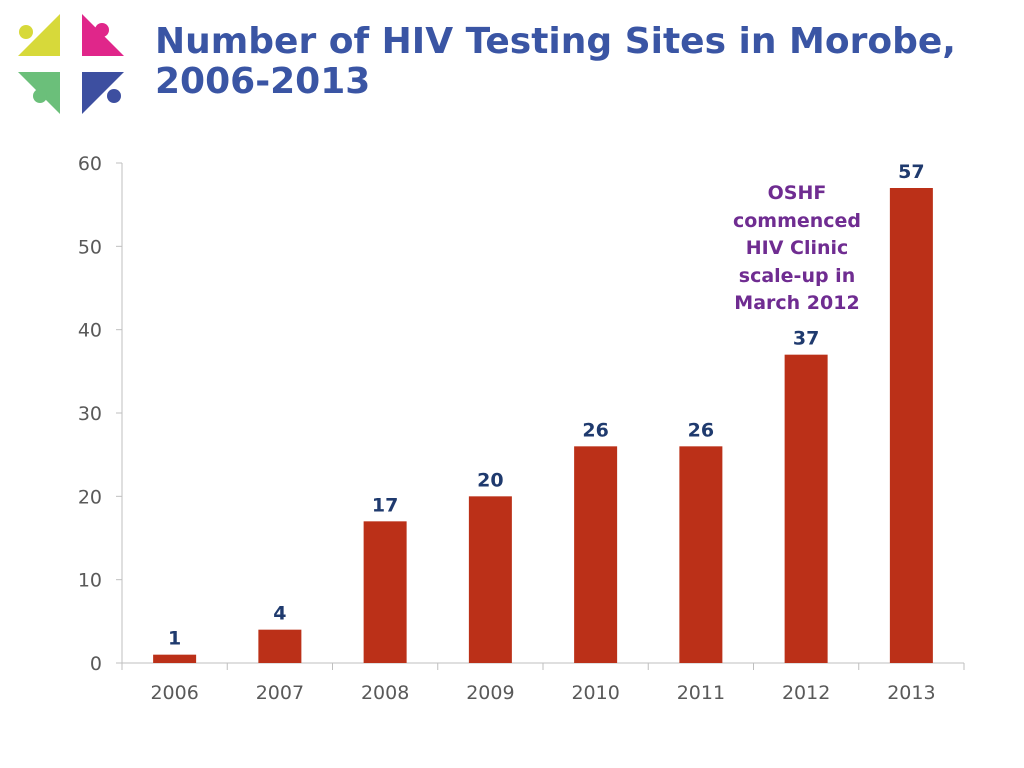  Describe the element at coordinates (40, 96) in the screenshot. I see `logo-green-dot-icon` at that location.